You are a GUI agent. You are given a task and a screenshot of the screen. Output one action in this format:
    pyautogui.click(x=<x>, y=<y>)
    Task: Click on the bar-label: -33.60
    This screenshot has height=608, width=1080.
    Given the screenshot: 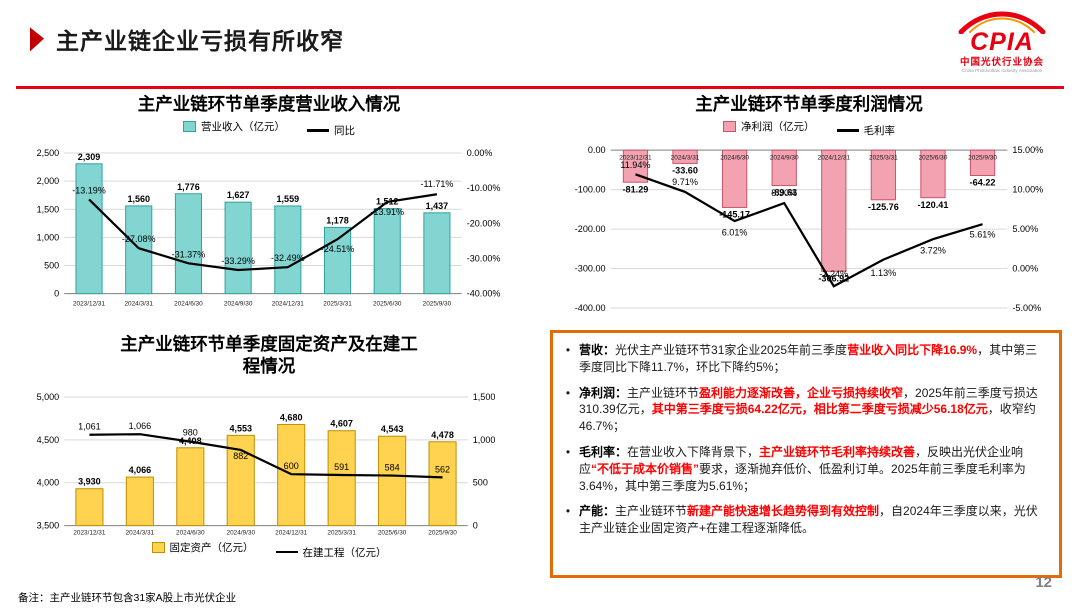 What is the action you would take?
    pyautogui.click(x=685, y=170)
    